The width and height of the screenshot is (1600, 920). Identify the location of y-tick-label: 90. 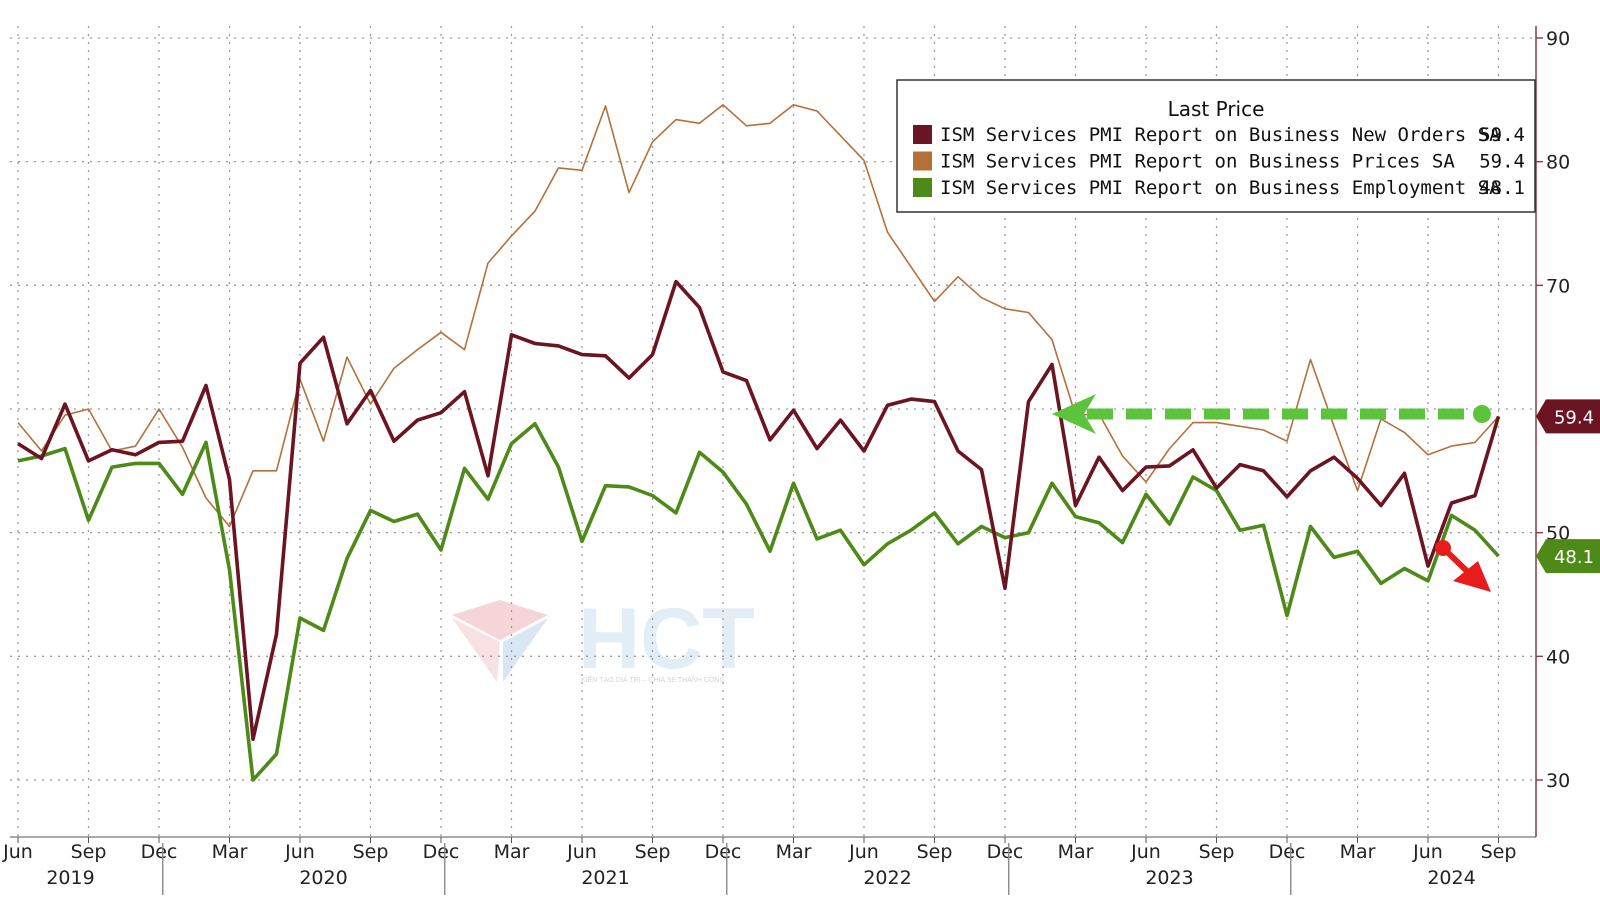
(1558, 39).